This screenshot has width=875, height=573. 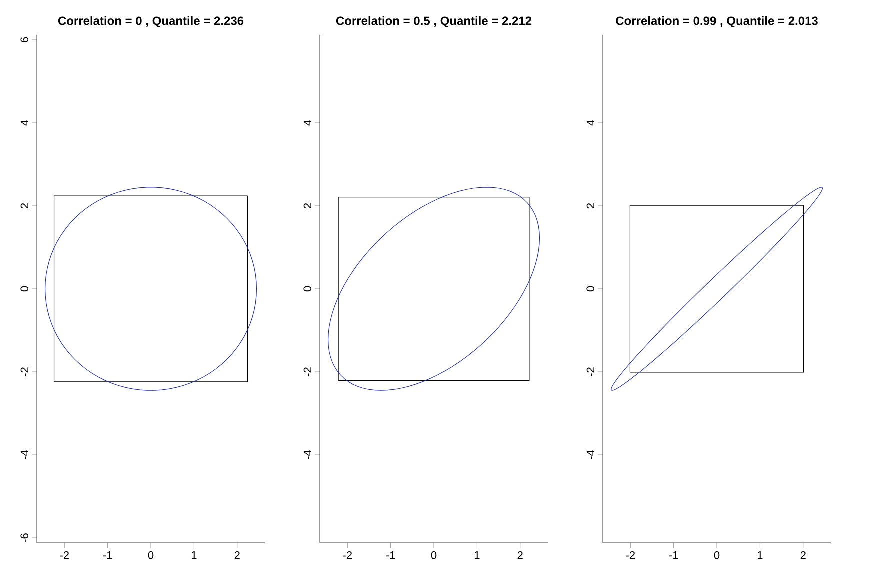 I want to click on chart-title: Correlation = 0 , Quantile = 2.236, so click(x=151, y=22).